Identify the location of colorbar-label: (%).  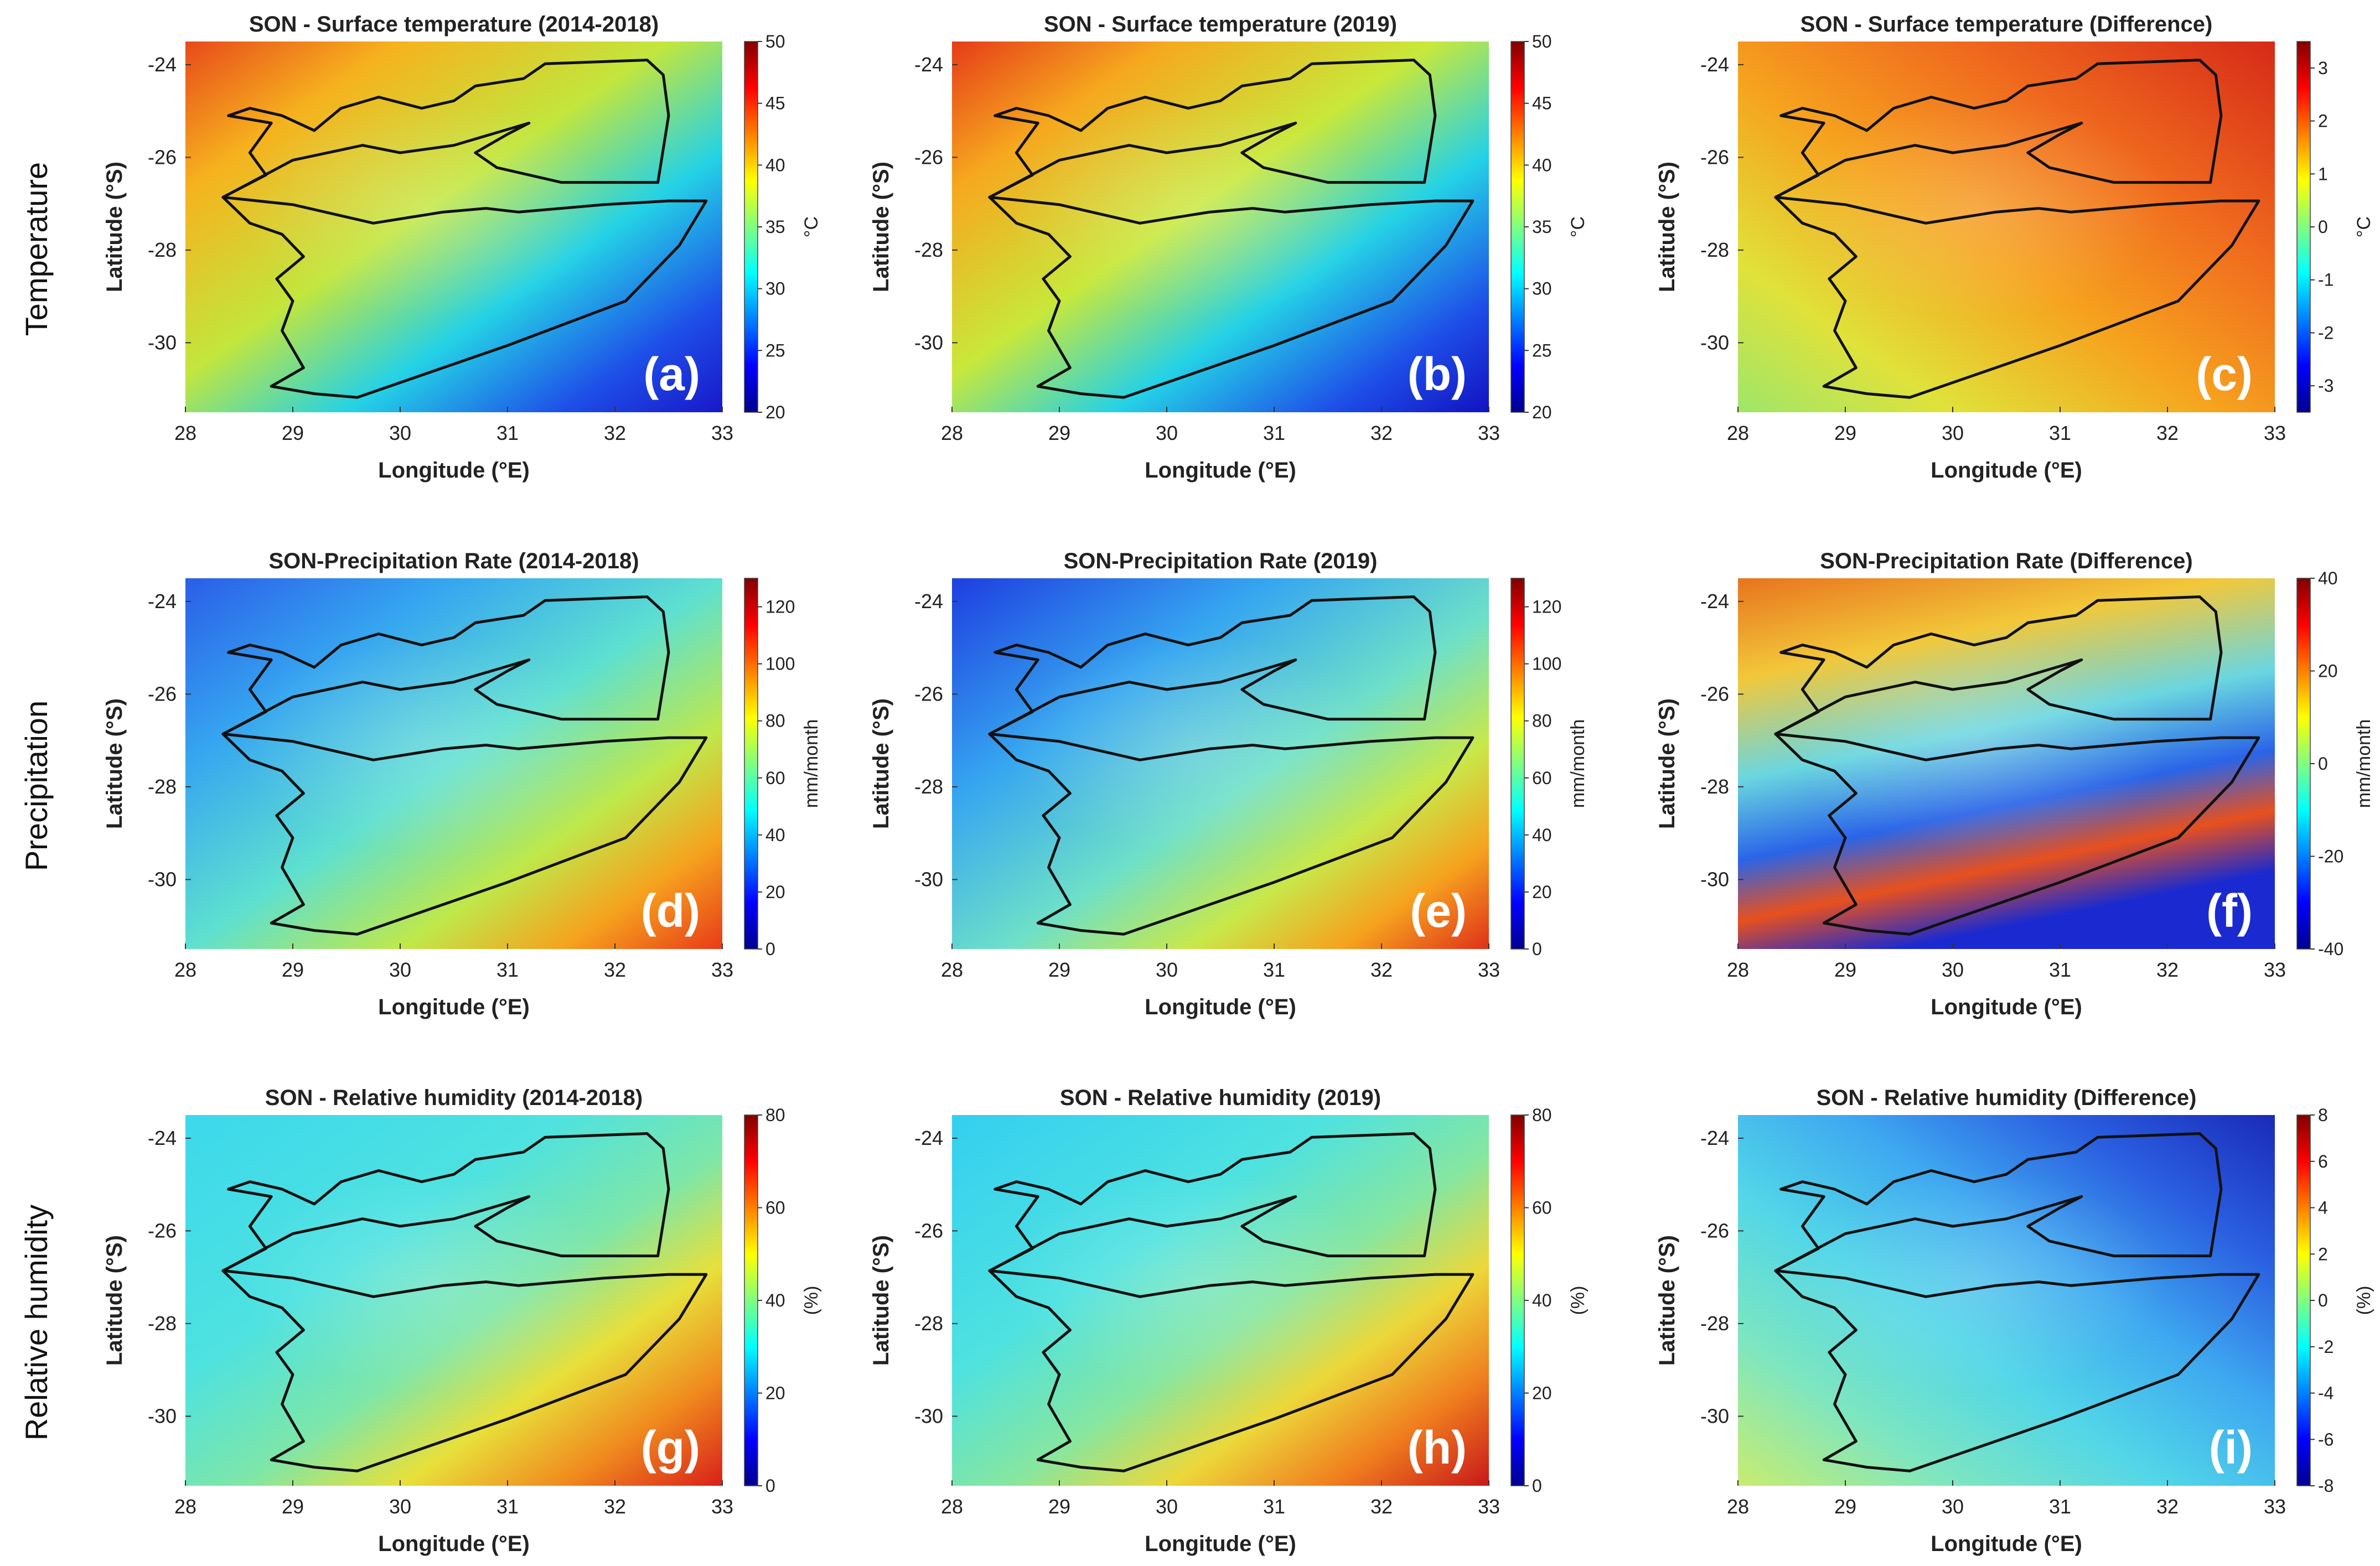
(812, 1300).